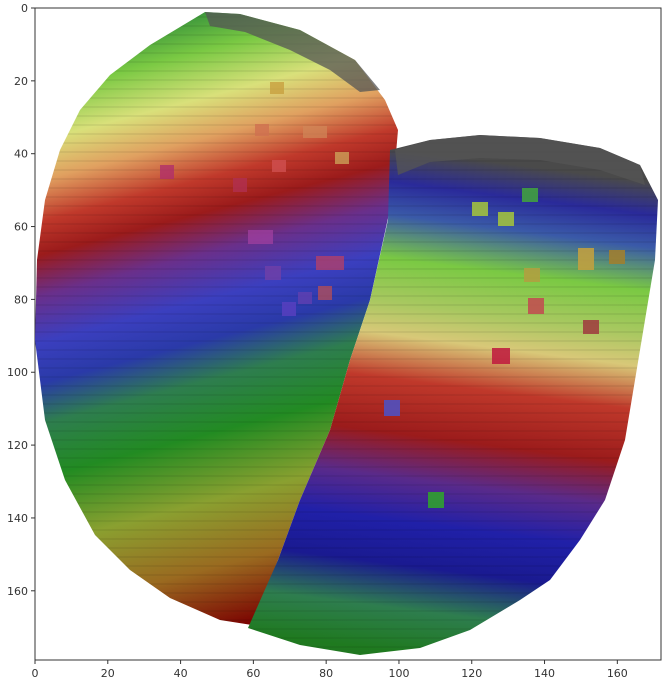  I want to click on x-tick-label: 40, so click(181, 673).